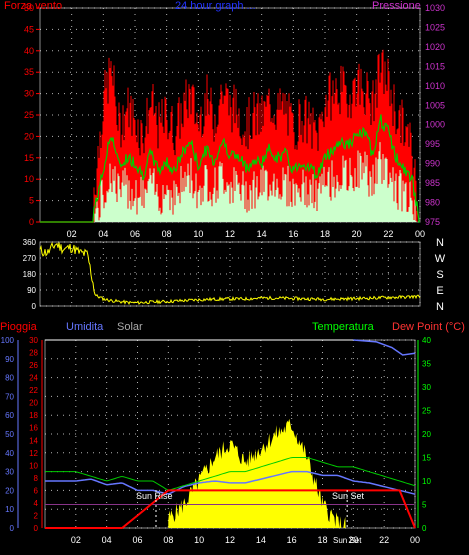 The height and width of the screenshot is (555, 469). I want to click on sunset-bottom-label: Sun Set, so click(347, 540).